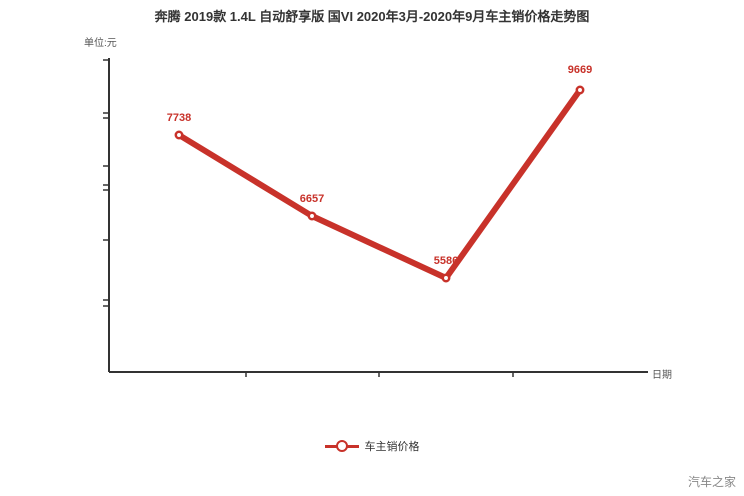 The image size is (744, 496). I want to click on data-point-label: 9669, so click(580, 70).